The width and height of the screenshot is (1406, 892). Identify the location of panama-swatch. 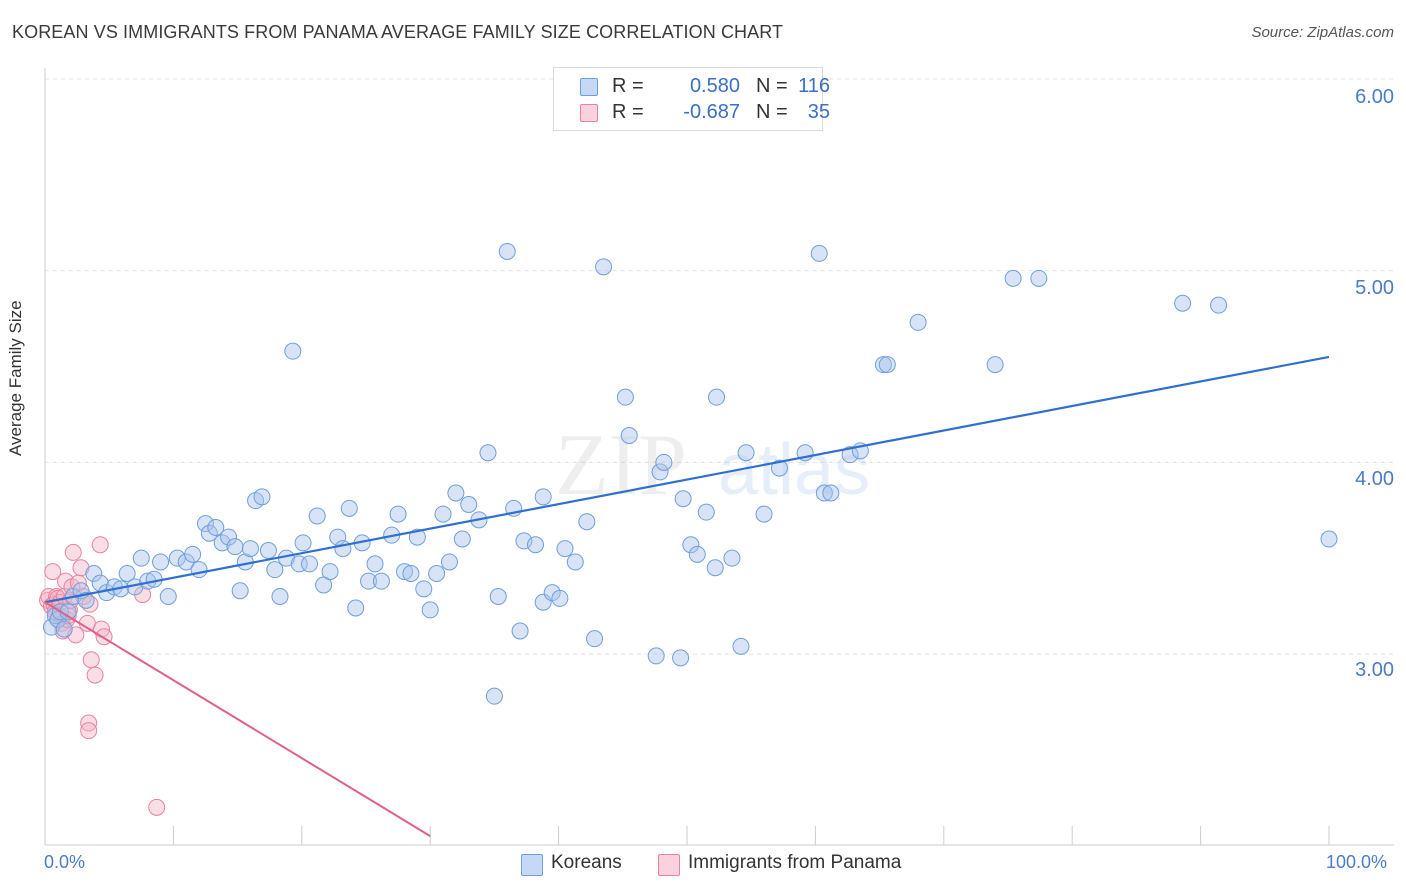
(589, 113).